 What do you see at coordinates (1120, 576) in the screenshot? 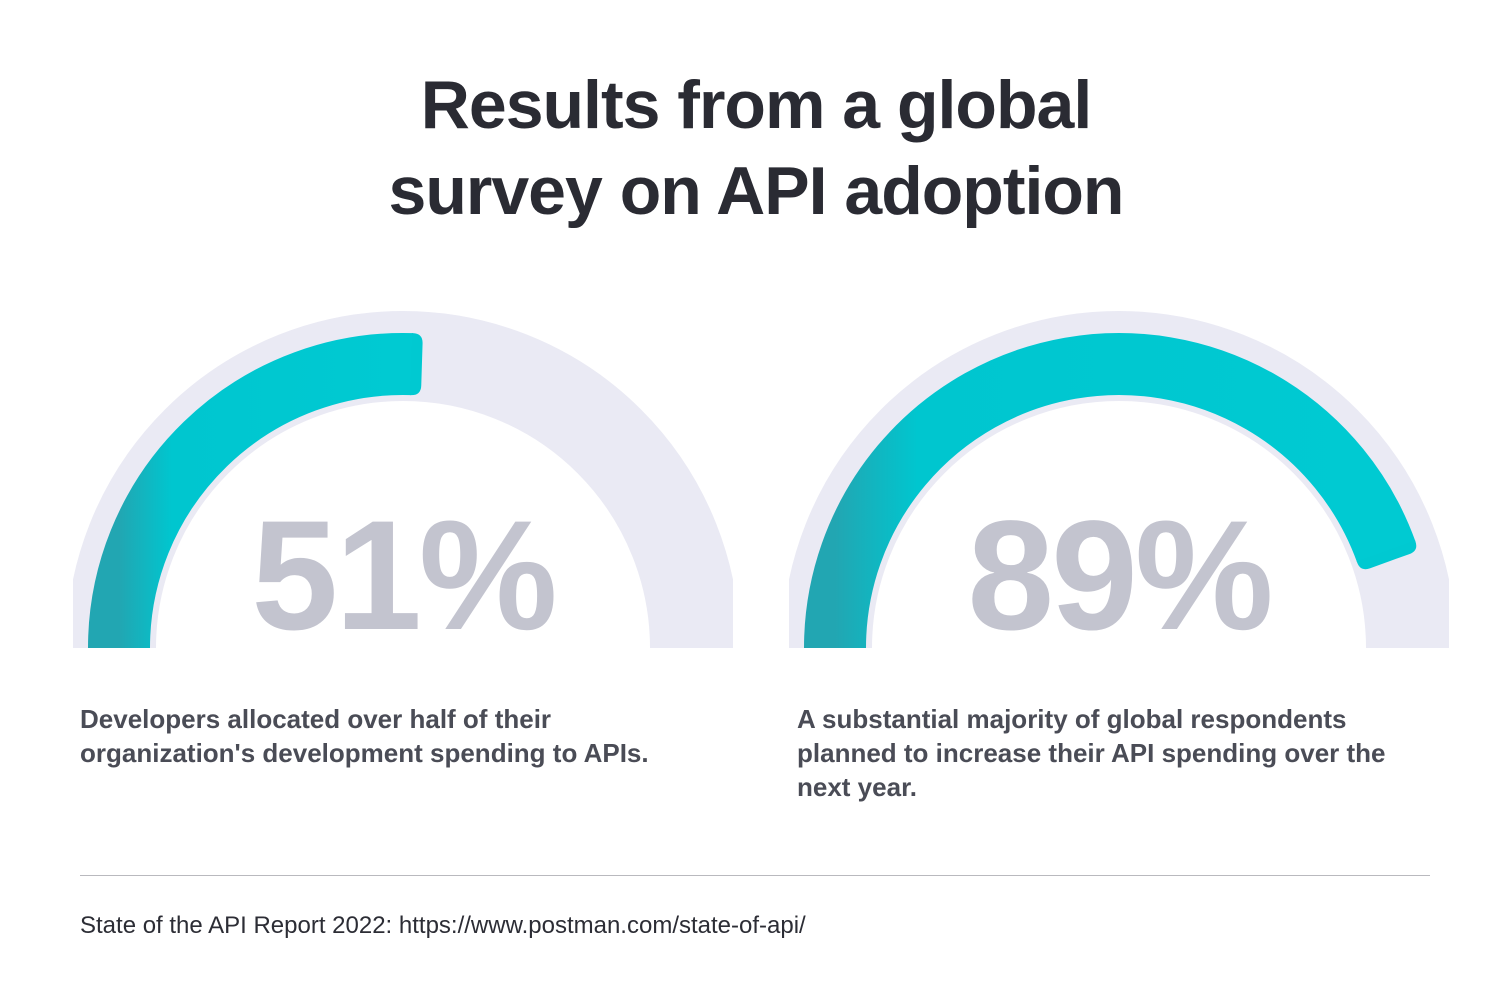
I see `gauge-right-percent: 89%` at bounding box center [1120, 576].